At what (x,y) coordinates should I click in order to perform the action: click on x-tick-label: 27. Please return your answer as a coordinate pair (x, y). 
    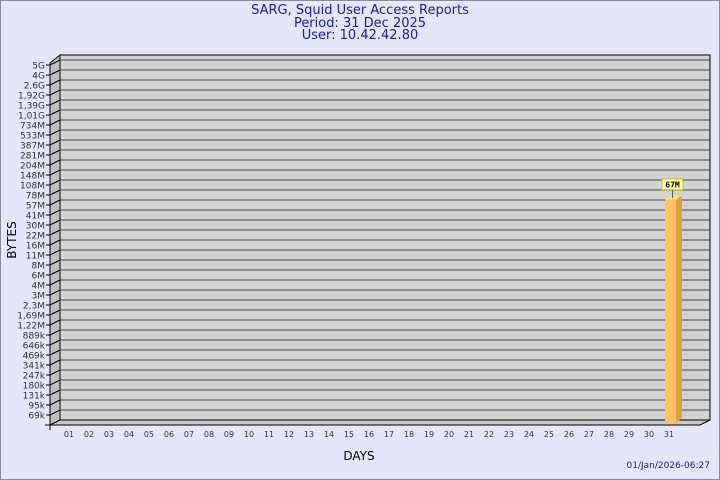
    Looking at the image, I should click on (589, 434).